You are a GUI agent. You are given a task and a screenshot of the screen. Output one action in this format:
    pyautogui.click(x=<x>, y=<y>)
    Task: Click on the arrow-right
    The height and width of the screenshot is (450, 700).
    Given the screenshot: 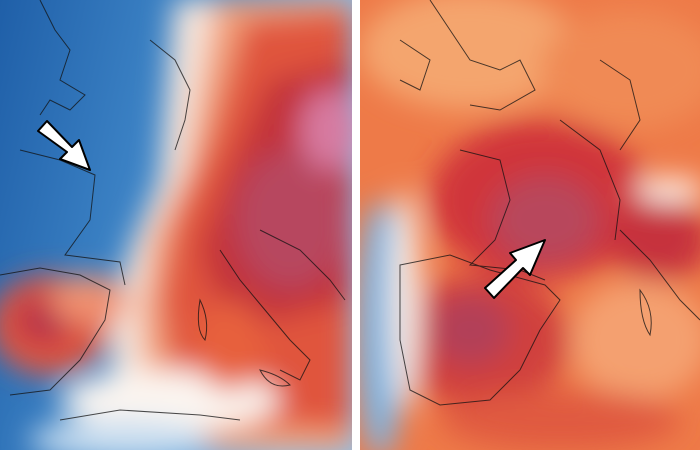 What is the action you would take?
    pyautogui.click(x=515, y=269)
    